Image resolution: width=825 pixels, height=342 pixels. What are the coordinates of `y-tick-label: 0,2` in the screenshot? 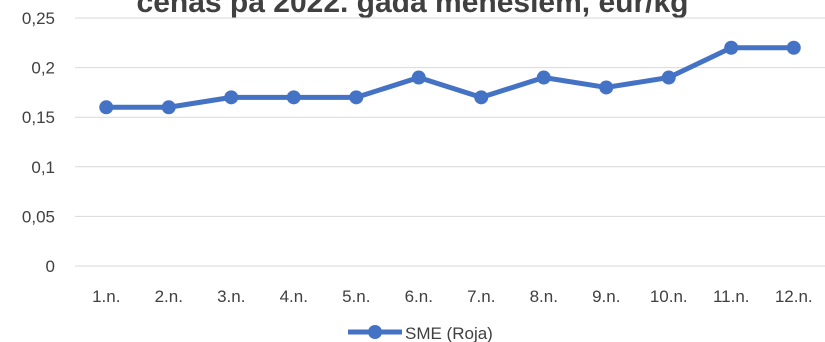 It's located at (43, 68).